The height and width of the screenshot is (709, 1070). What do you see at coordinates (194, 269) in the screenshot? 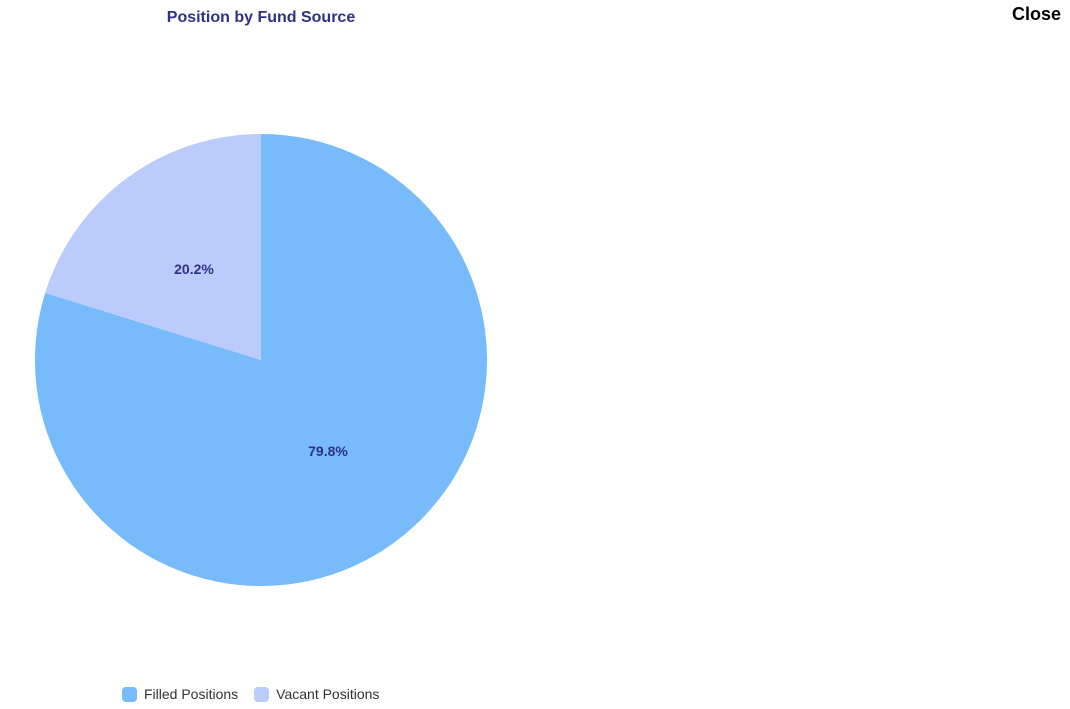
I see `data-label: 20.2%` at bounding box center [194, 269].